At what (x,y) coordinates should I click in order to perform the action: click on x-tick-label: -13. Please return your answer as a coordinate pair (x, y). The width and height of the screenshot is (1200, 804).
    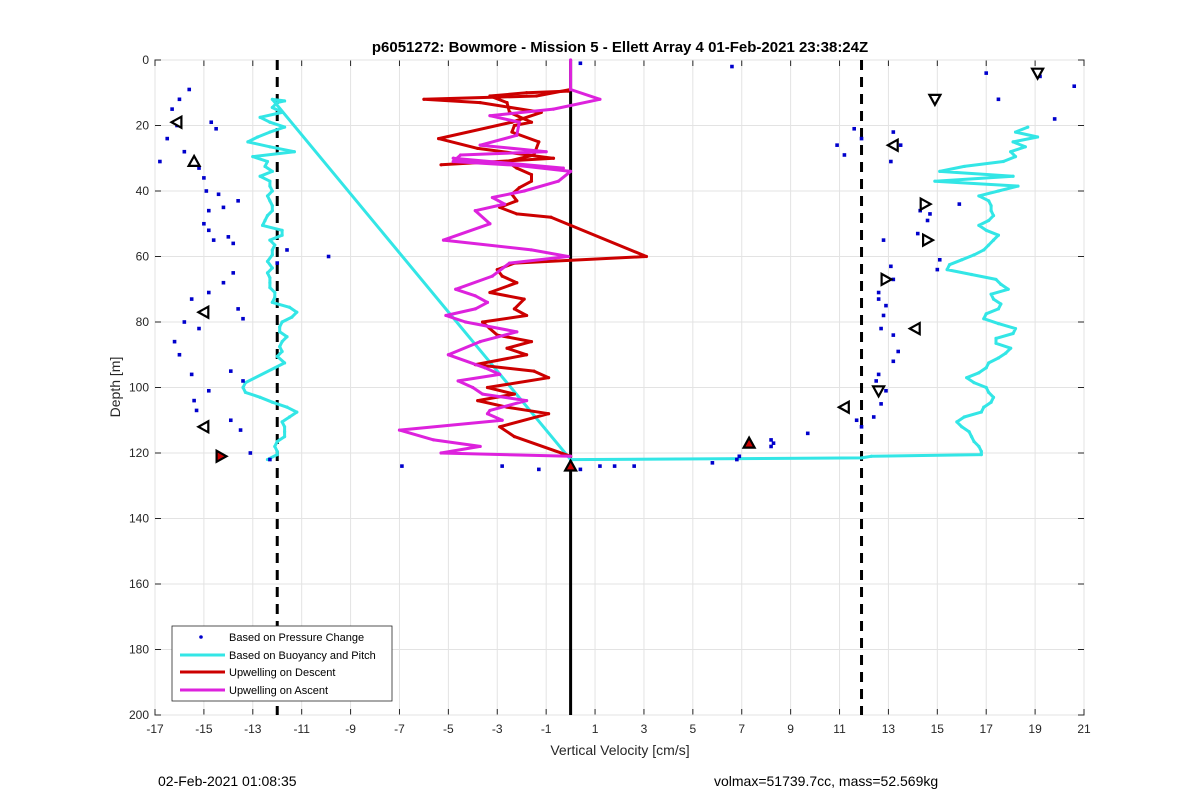
    Looking at the image, I should click on (253, 729).